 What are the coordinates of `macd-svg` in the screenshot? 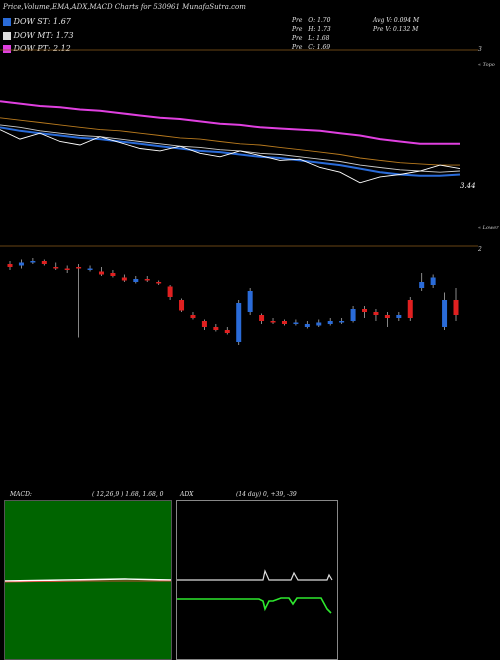 It's located at (88, 580).